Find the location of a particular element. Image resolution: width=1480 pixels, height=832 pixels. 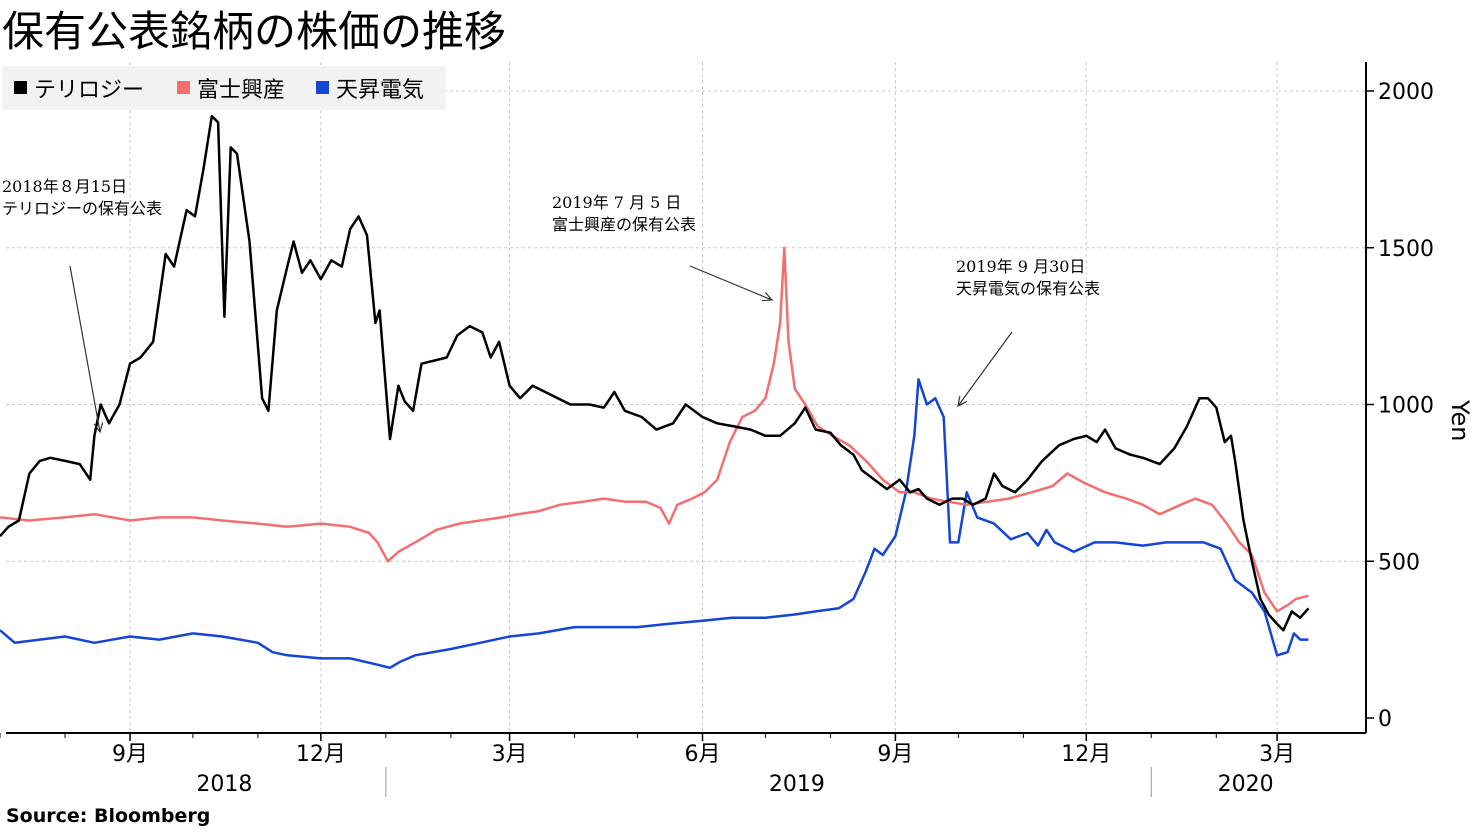

annotation-text: 天昇電気の保有公表 is located at coordinates (1028, 288).